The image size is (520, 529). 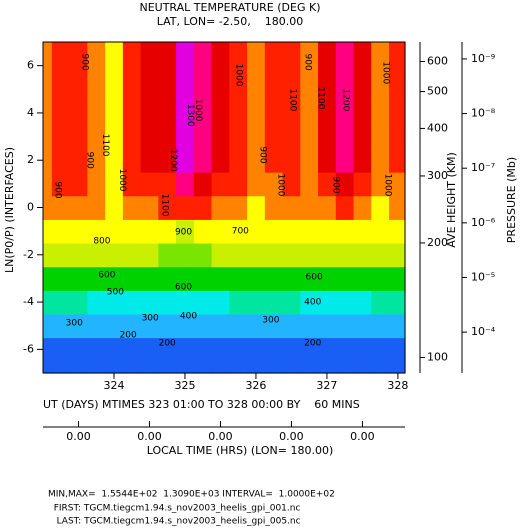 What do you see at coordinates (312, 303) in the screenshot?
I see `contour-label: 400` at bounding box center [312, 303].